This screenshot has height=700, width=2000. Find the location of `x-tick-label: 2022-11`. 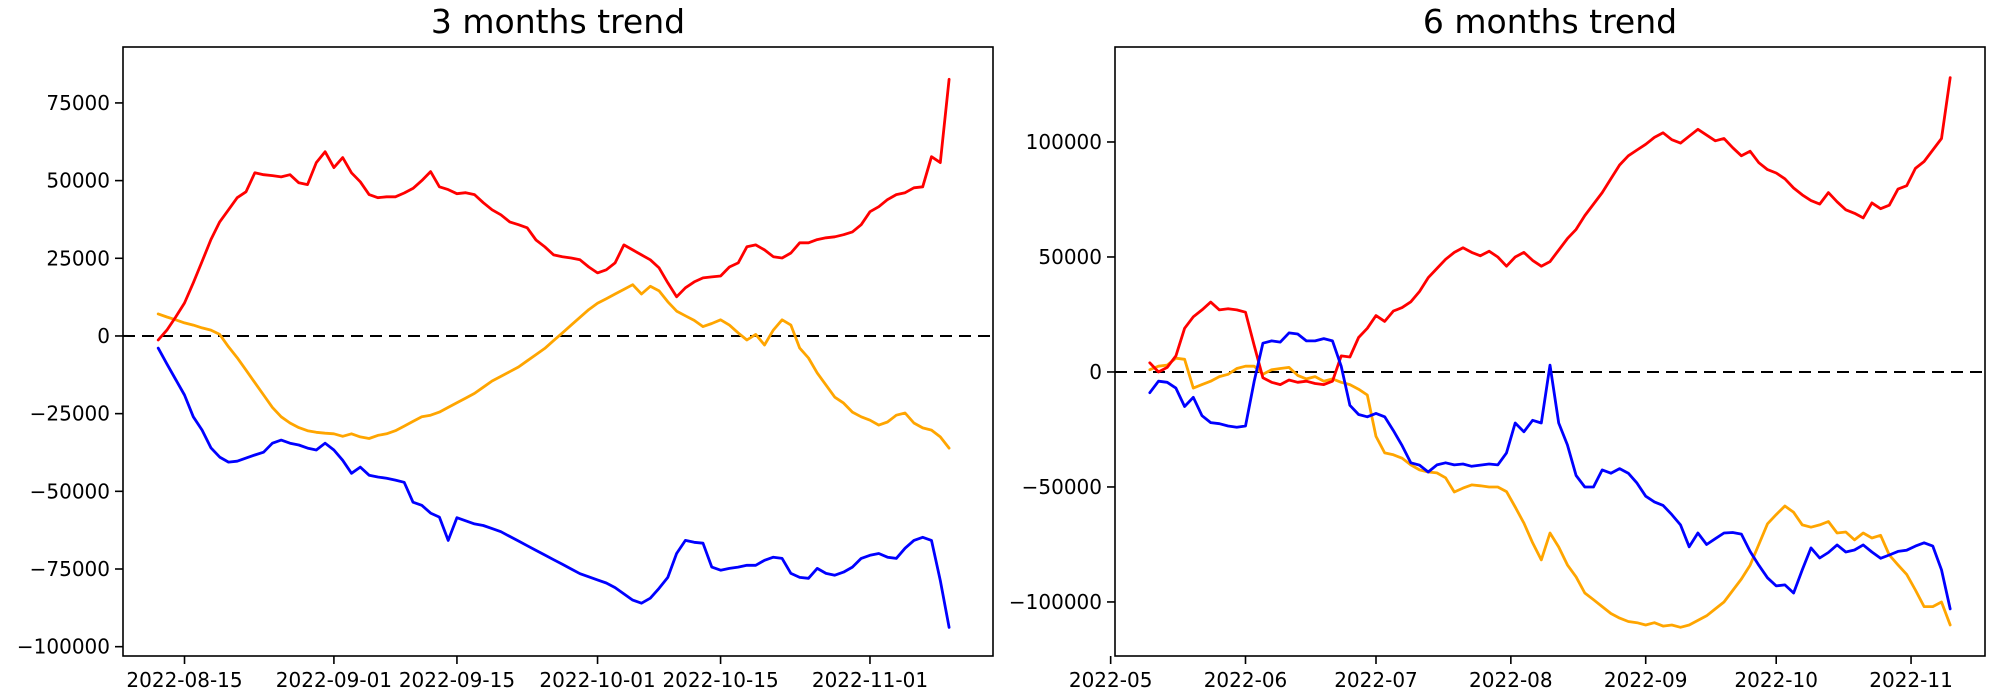

x-tick-label: 2022-11 is located at coordinates (1911, 680).